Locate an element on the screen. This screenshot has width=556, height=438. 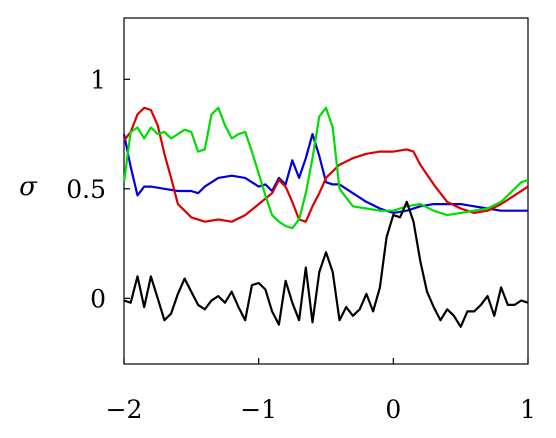
x-tick-label: −2 is located at coordinates (124, 409).